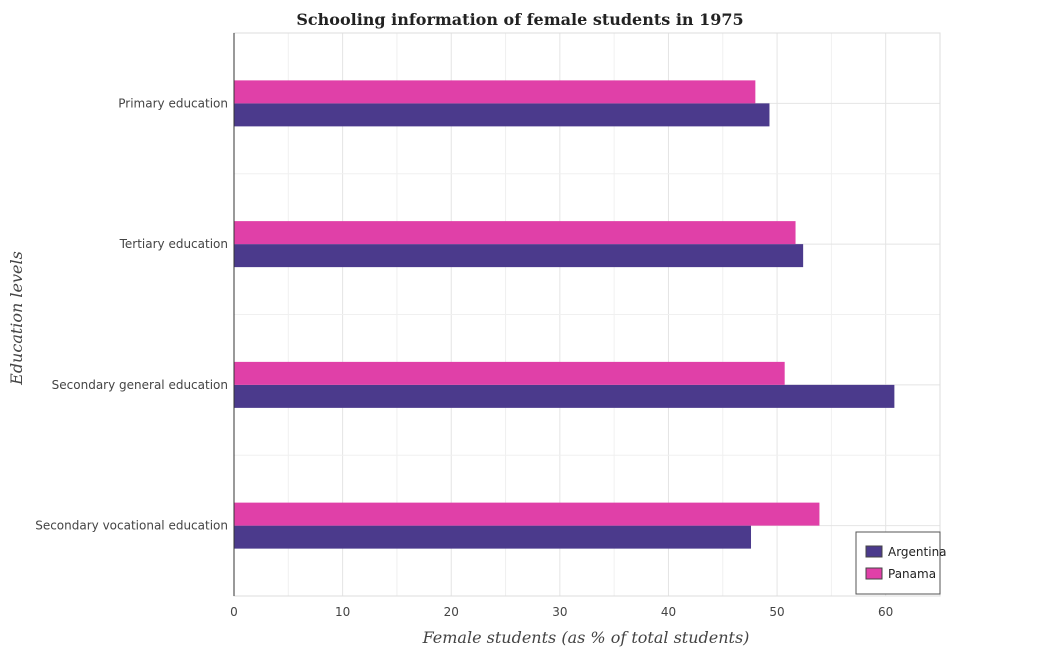  Describe the element at coordinates (776, 612) in the screenshot. I see `x-tick-label: 50` at that location.